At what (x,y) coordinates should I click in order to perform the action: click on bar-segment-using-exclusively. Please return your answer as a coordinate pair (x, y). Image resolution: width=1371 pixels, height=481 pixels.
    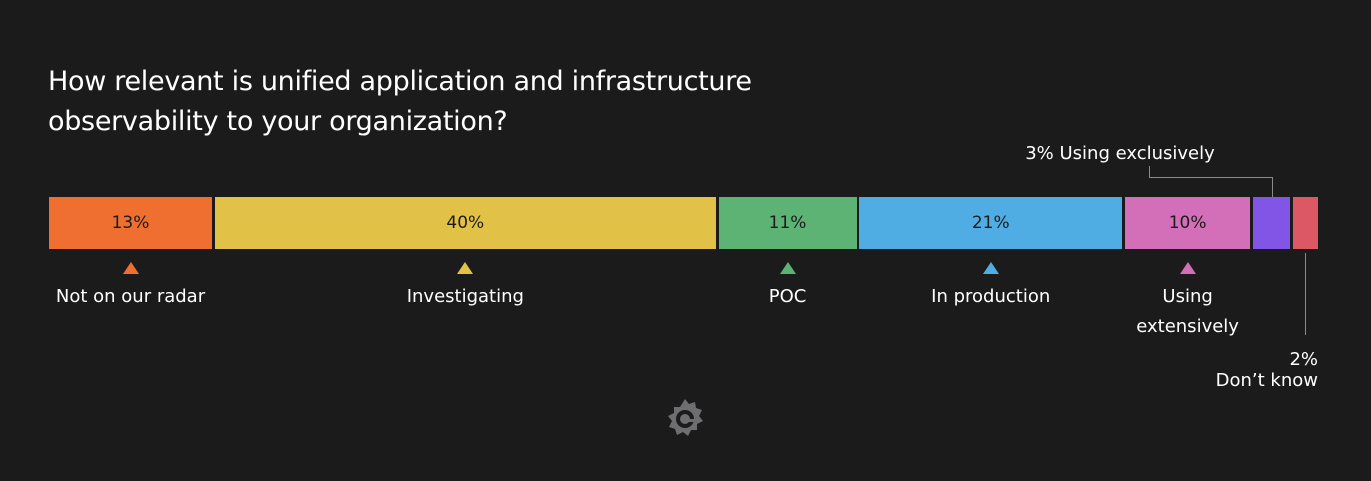
    Looking at the image, I should click on (1271, 223).